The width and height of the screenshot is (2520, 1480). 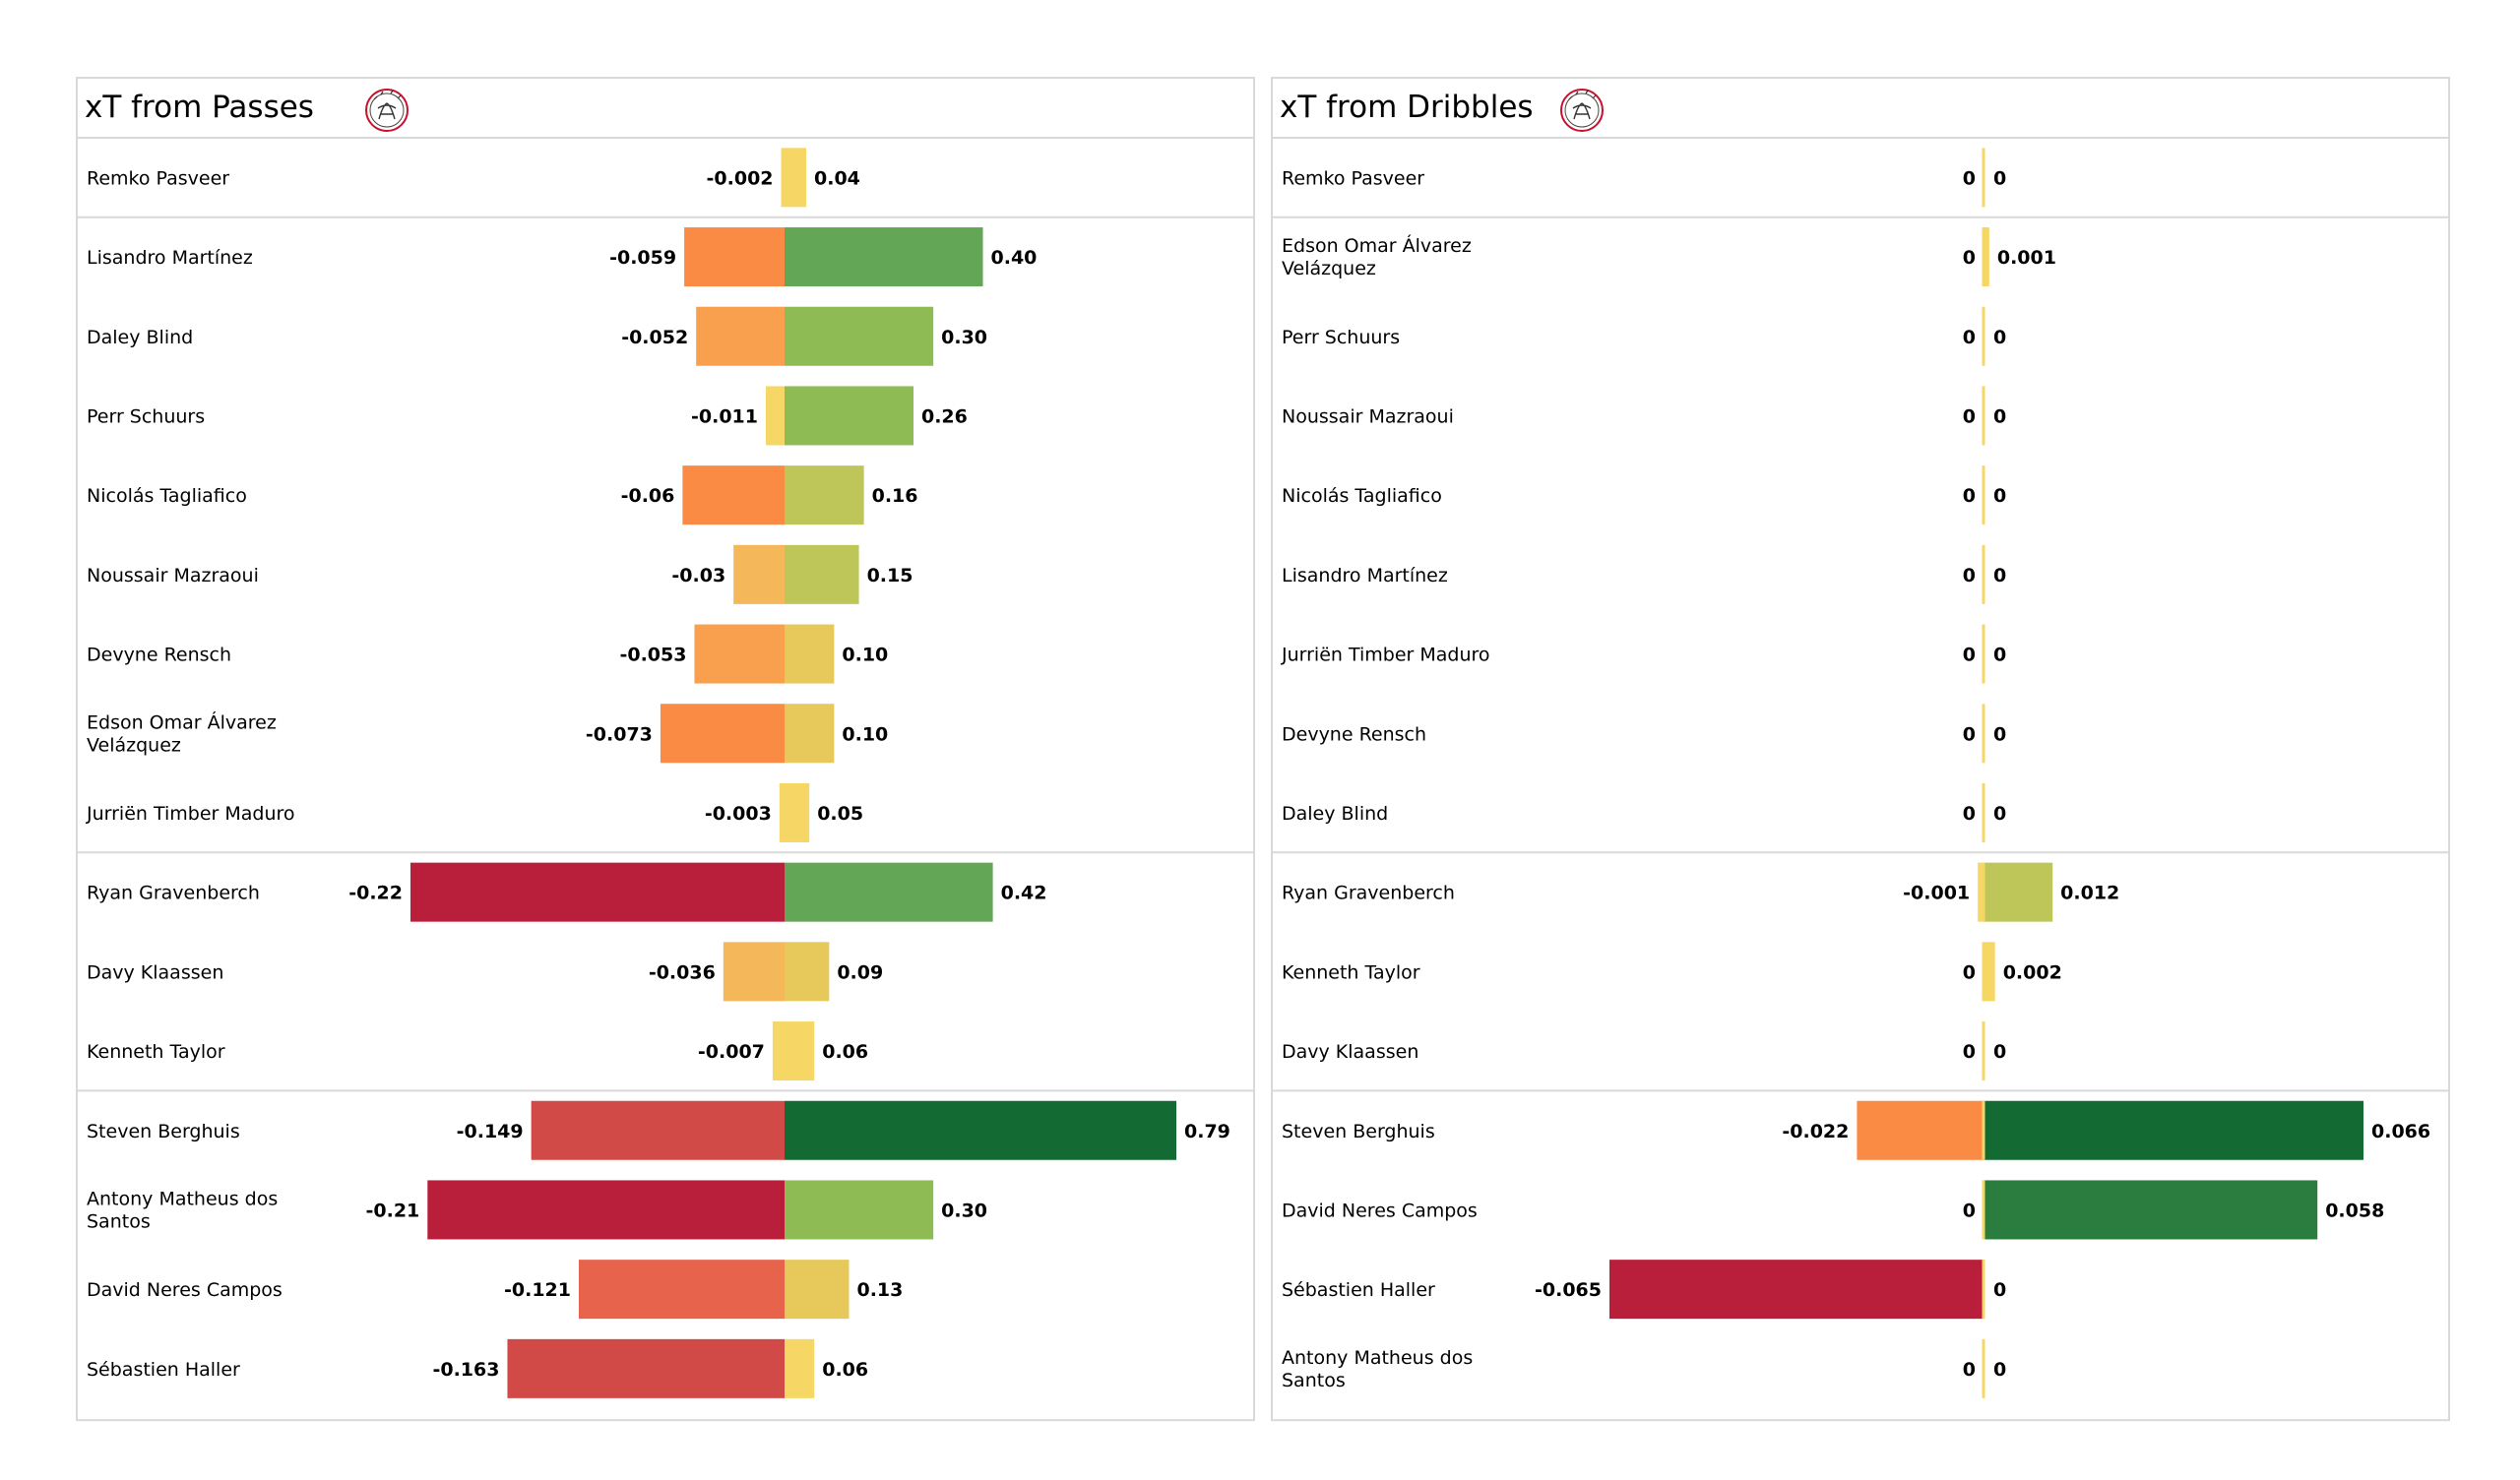 I want to click on negative-value-label: -0.06, so click(x=648, y=496).